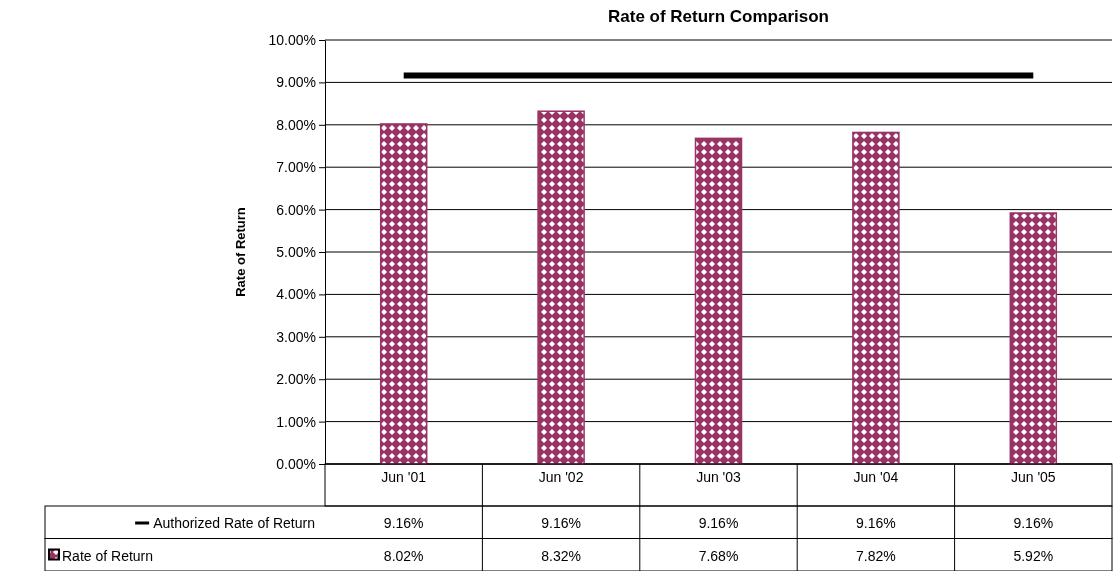  Describe the element at coordinates (876, 555) in the screenshot. I see `data-label: 7.82%` at that location.